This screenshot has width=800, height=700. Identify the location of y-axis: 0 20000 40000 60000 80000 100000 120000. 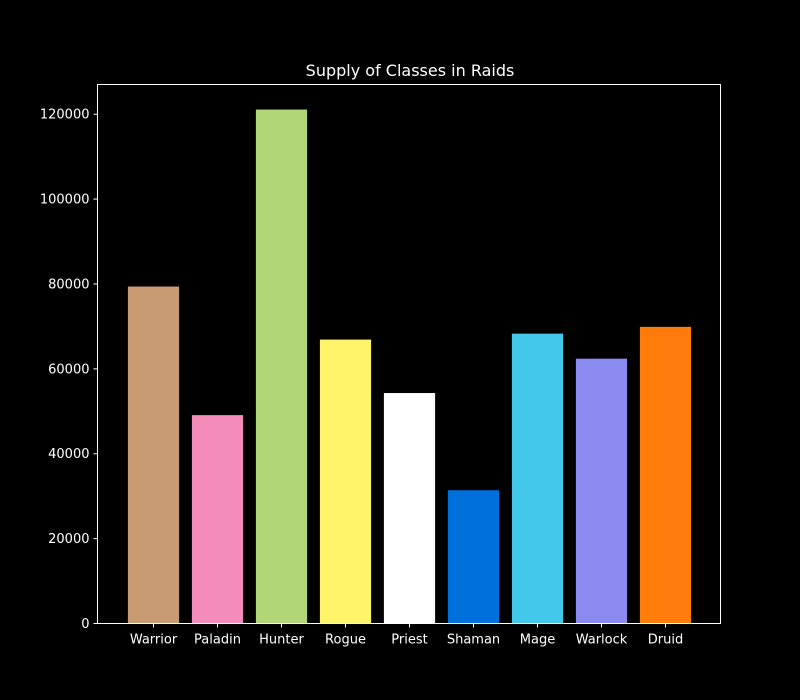
(69, 370).